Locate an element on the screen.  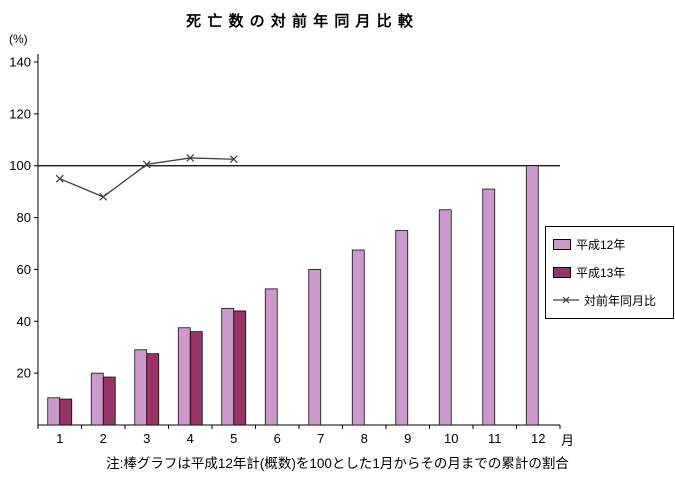
footnote: 注:棒グラフは平成12年計(概数)を100とした1月からその月までの累計の割合 is located at coordinates (337, 463).